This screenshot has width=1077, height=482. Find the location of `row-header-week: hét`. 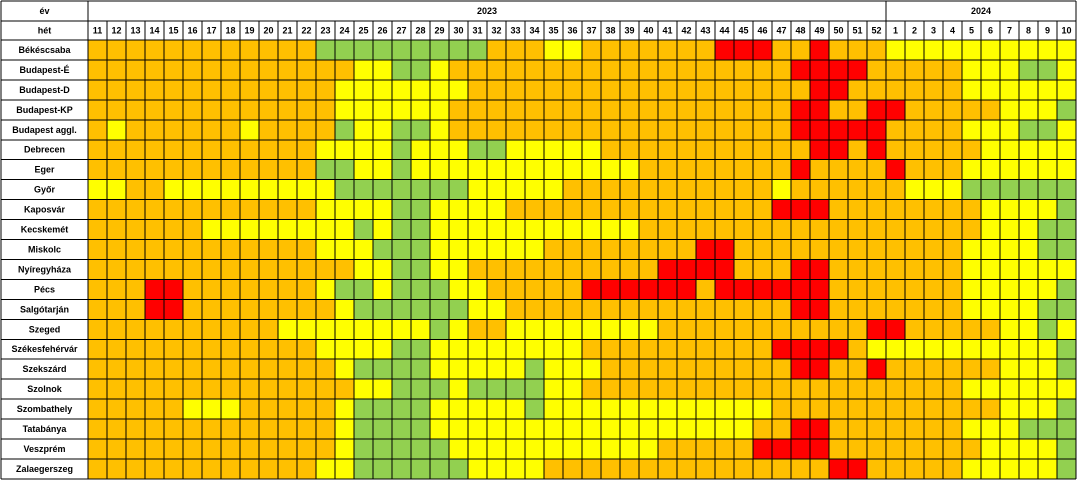

row-header-week: hét is located at coordinates (45, 31).